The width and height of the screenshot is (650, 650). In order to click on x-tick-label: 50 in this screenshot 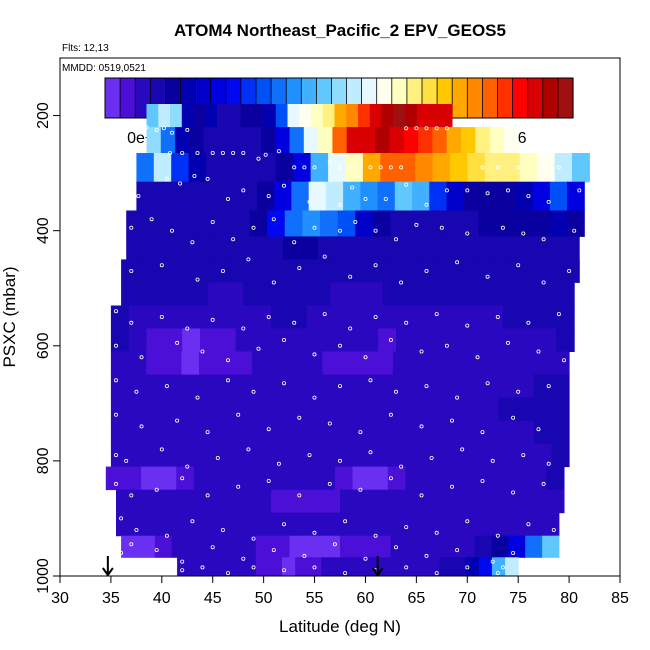, I will do `click(264, 598)`.